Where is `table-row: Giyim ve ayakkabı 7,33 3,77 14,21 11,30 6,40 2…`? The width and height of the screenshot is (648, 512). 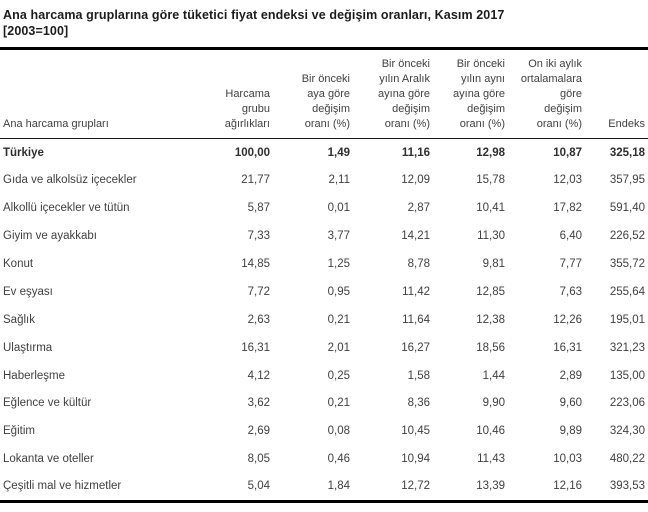
table-row: Giyim ve ayakkabı 7,33 3,77 14,21 11,30 6,40 2… is located at coordinates (324, 236).